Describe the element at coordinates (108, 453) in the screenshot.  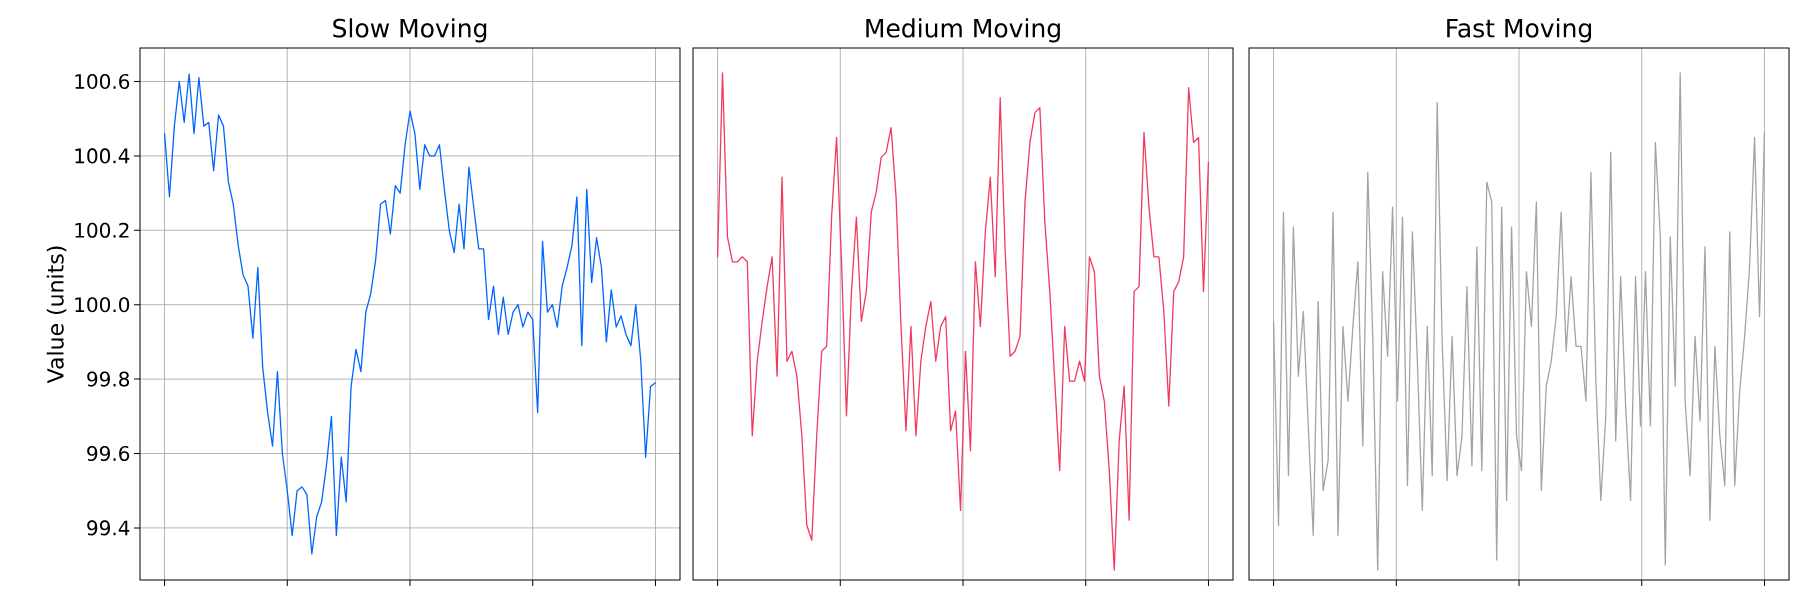
I see `y-tick-label: 99.6` at that location.